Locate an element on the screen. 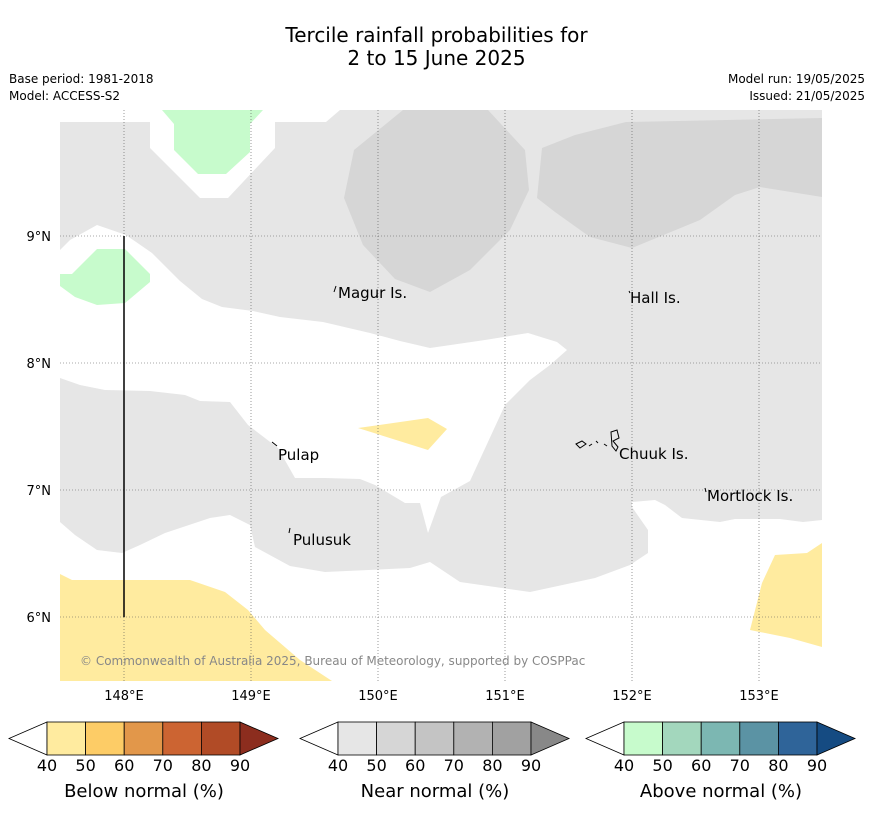 The height and width of the screenshot is (816, 873). below-normal-40-50-region-southwest is located at coordinates (196, 627).